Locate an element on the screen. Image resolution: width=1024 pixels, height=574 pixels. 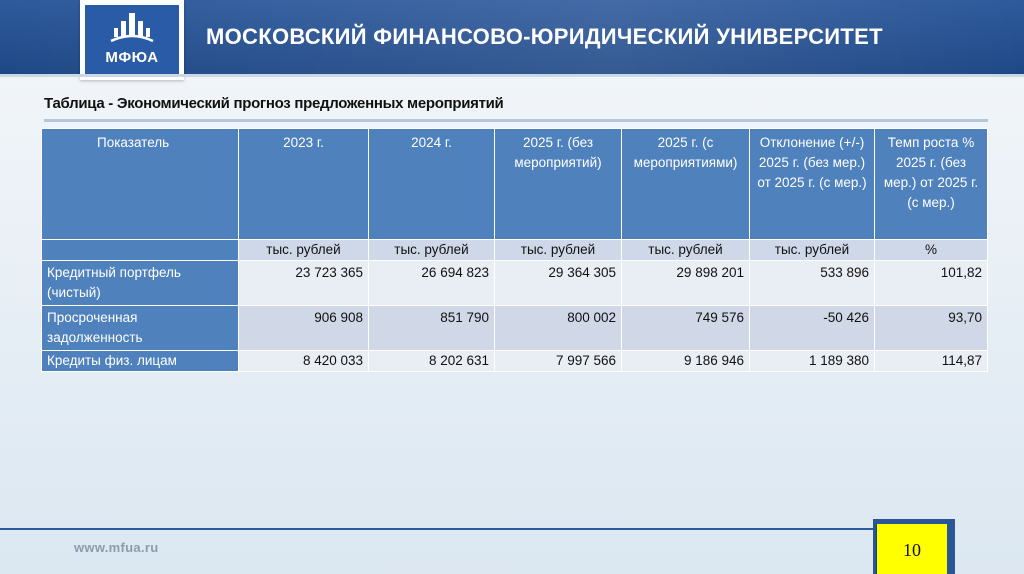
table-cell: 7 997 566 is located at coordinates (558, 361).